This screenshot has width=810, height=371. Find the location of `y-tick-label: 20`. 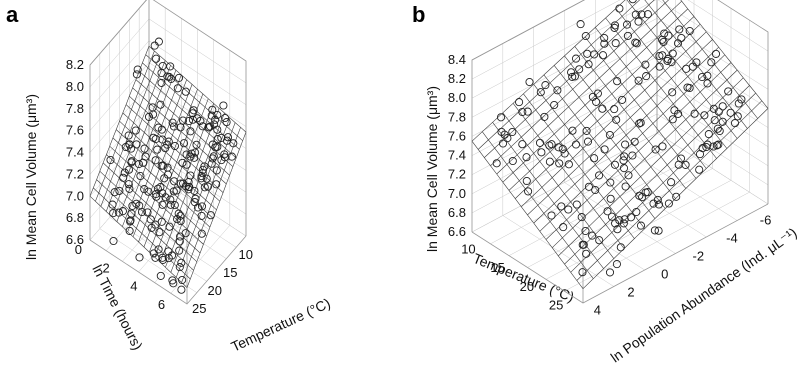

y-tick-label: 20 is located at coordinates (215, 290).